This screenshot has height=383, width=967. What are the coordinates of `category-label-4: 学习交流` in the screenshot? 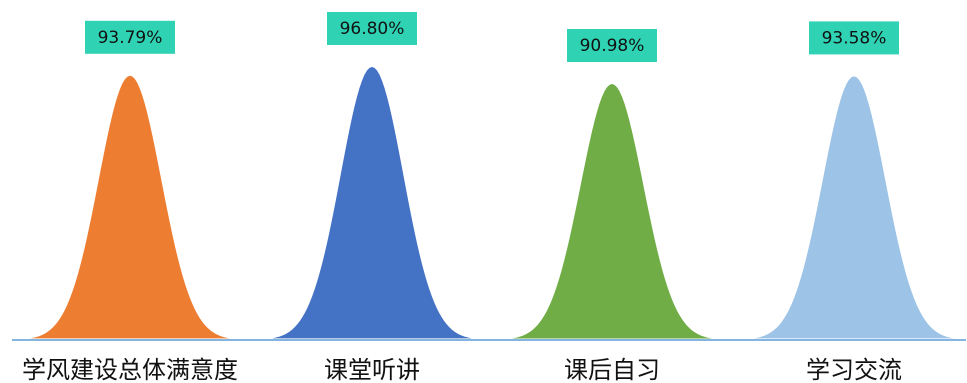 It's located at (854, 369).